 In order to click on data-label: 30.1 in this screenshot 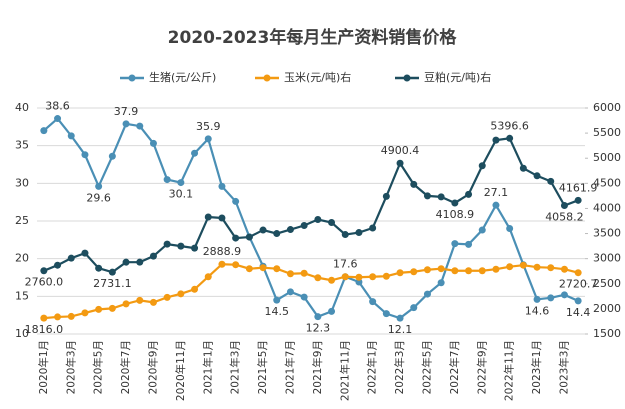, I will do `click(181, 194)`.